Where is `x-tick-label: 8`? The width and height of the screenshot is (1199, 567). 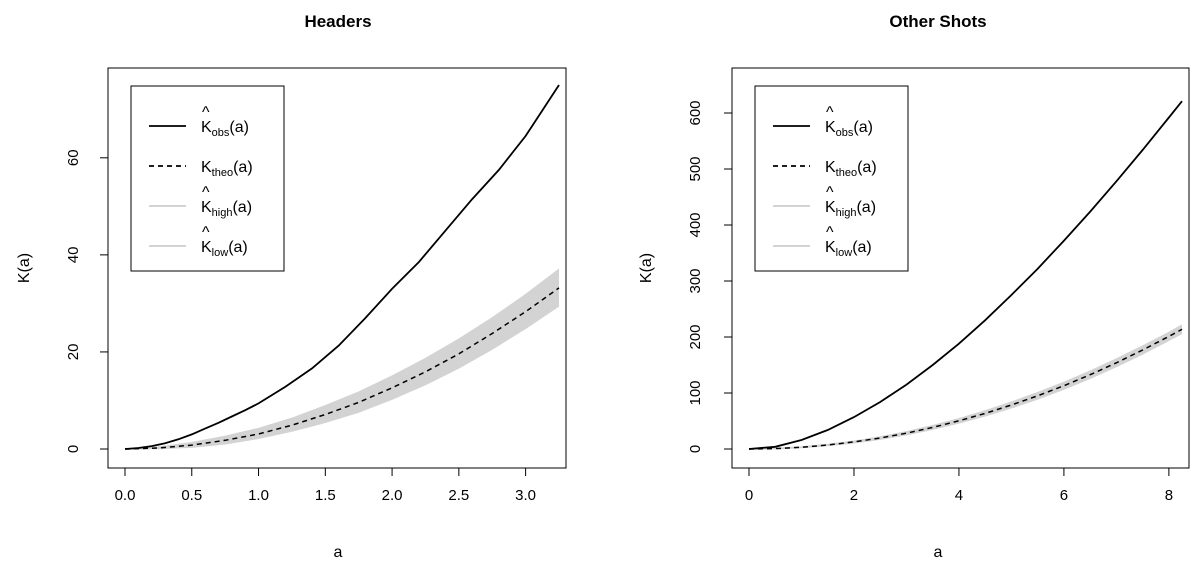 x-tick-label: 8 is located at coordinates (1169, 495).